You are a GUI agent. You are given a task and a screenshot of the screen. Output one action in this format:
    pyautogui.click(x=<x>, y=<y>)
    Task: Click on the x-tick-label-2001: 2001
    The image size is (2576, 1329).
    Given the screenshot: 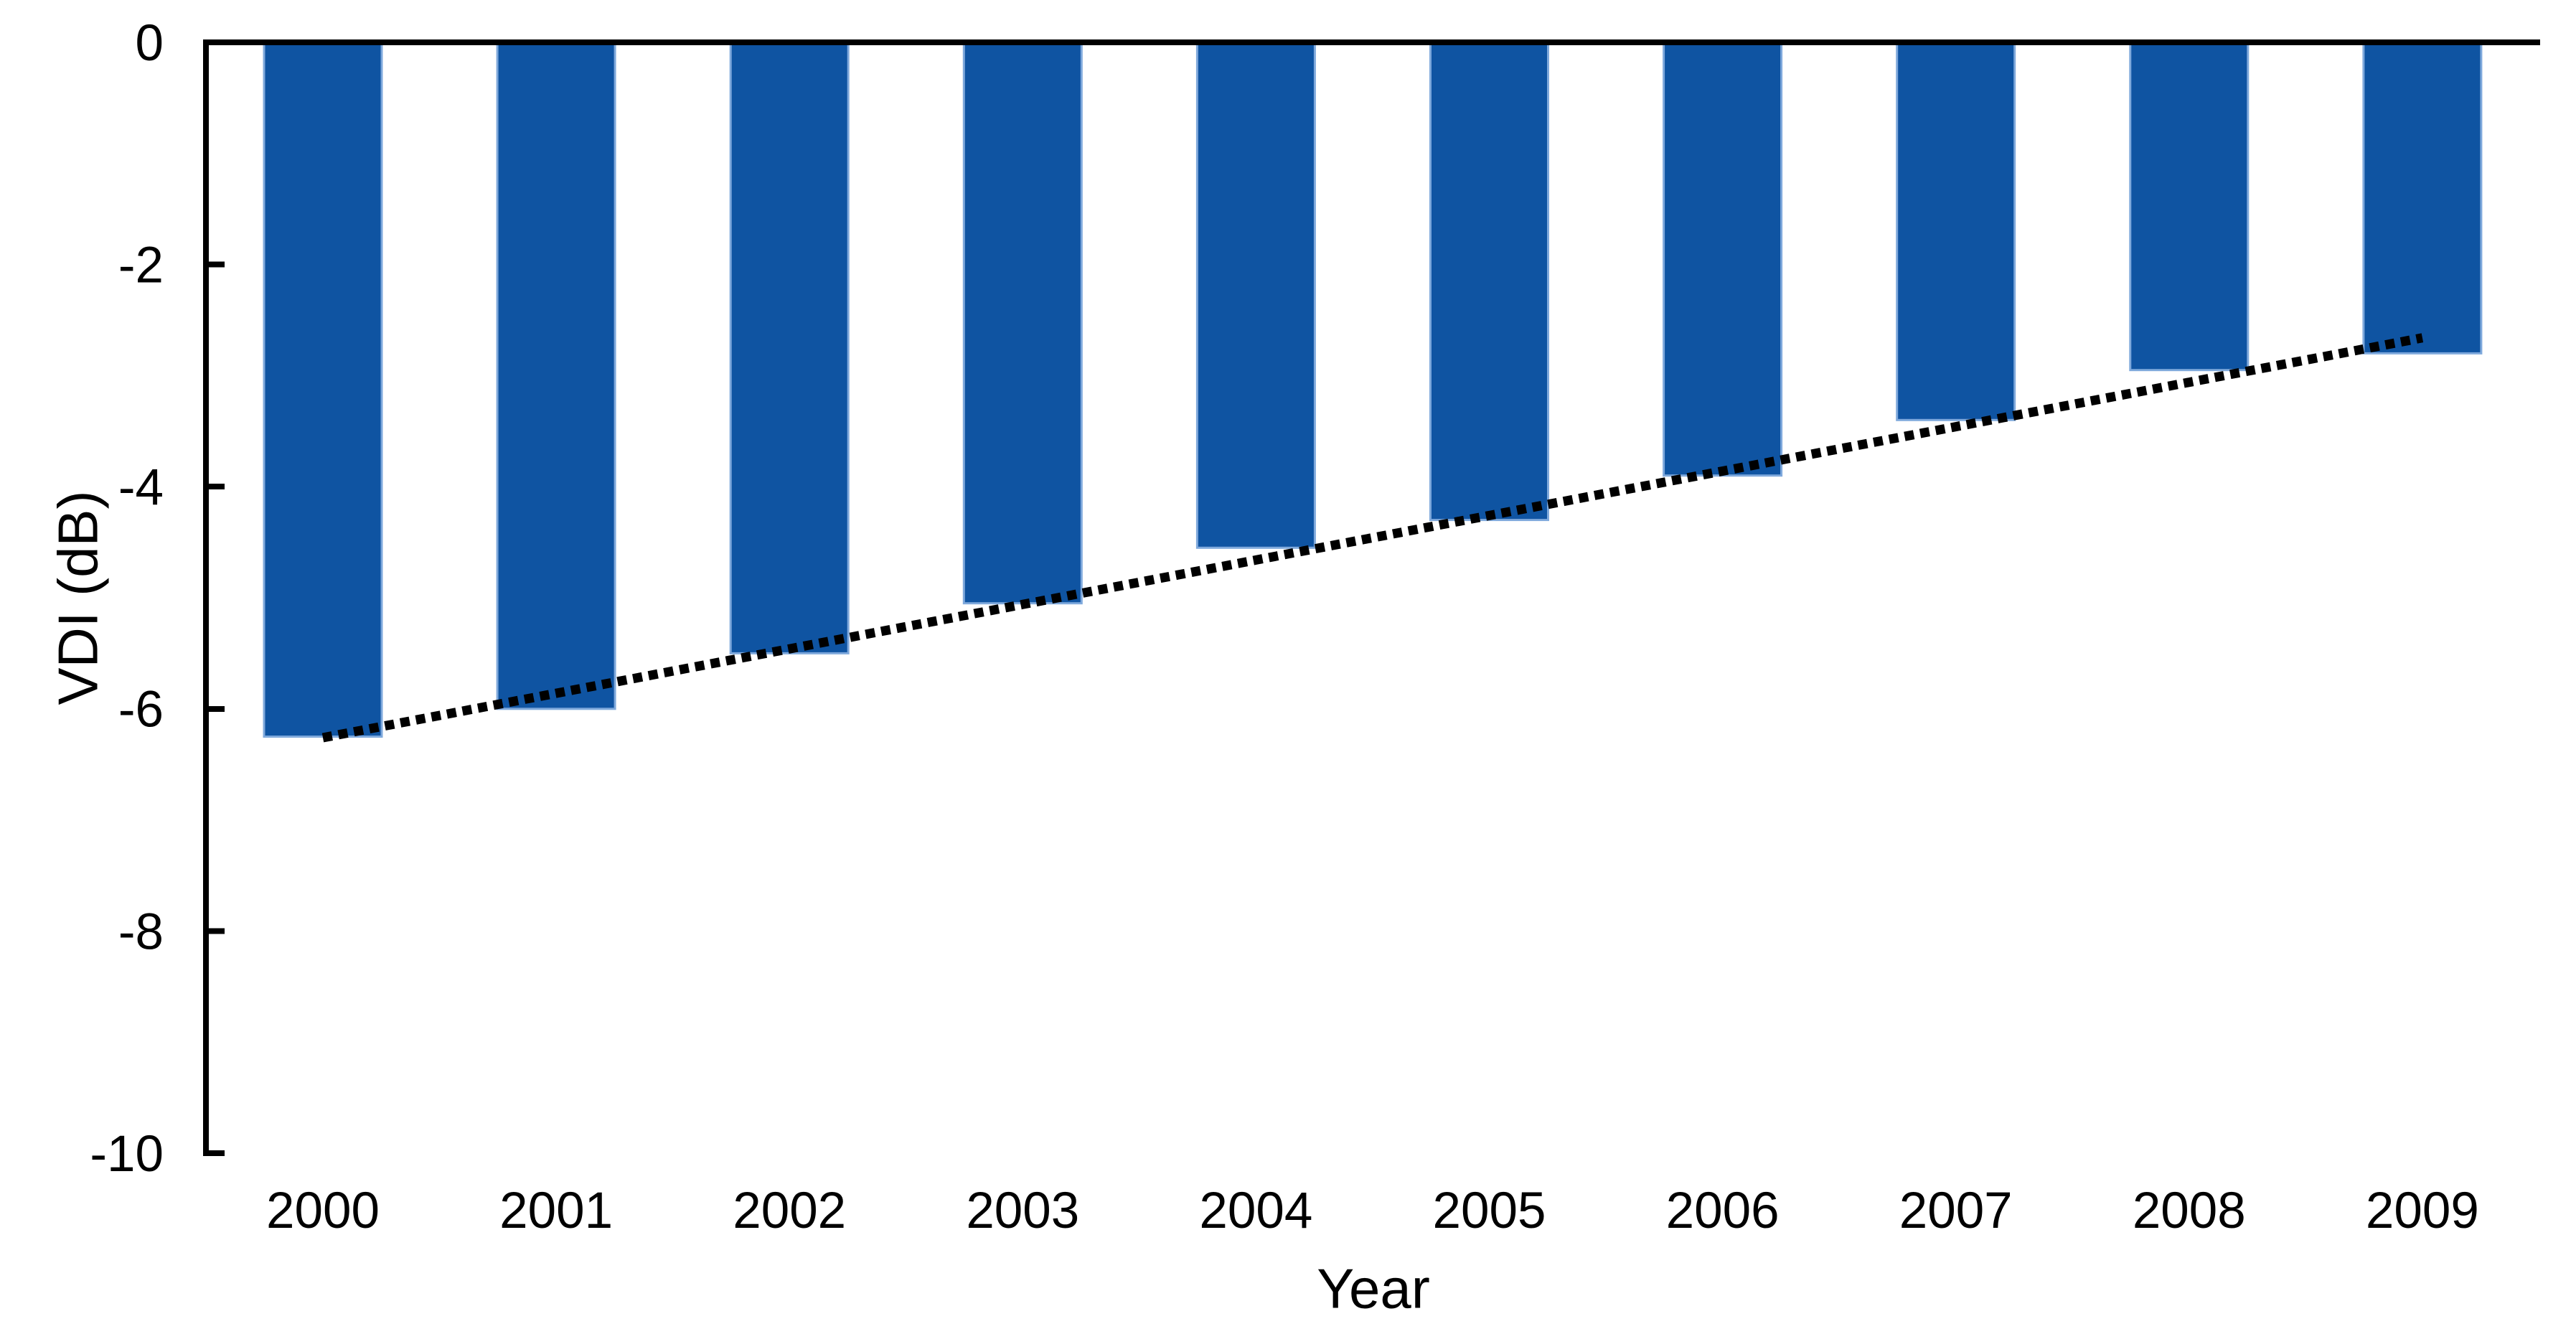 What is the action you would take?
    pyautogui.click(x=556, y=1211)
    